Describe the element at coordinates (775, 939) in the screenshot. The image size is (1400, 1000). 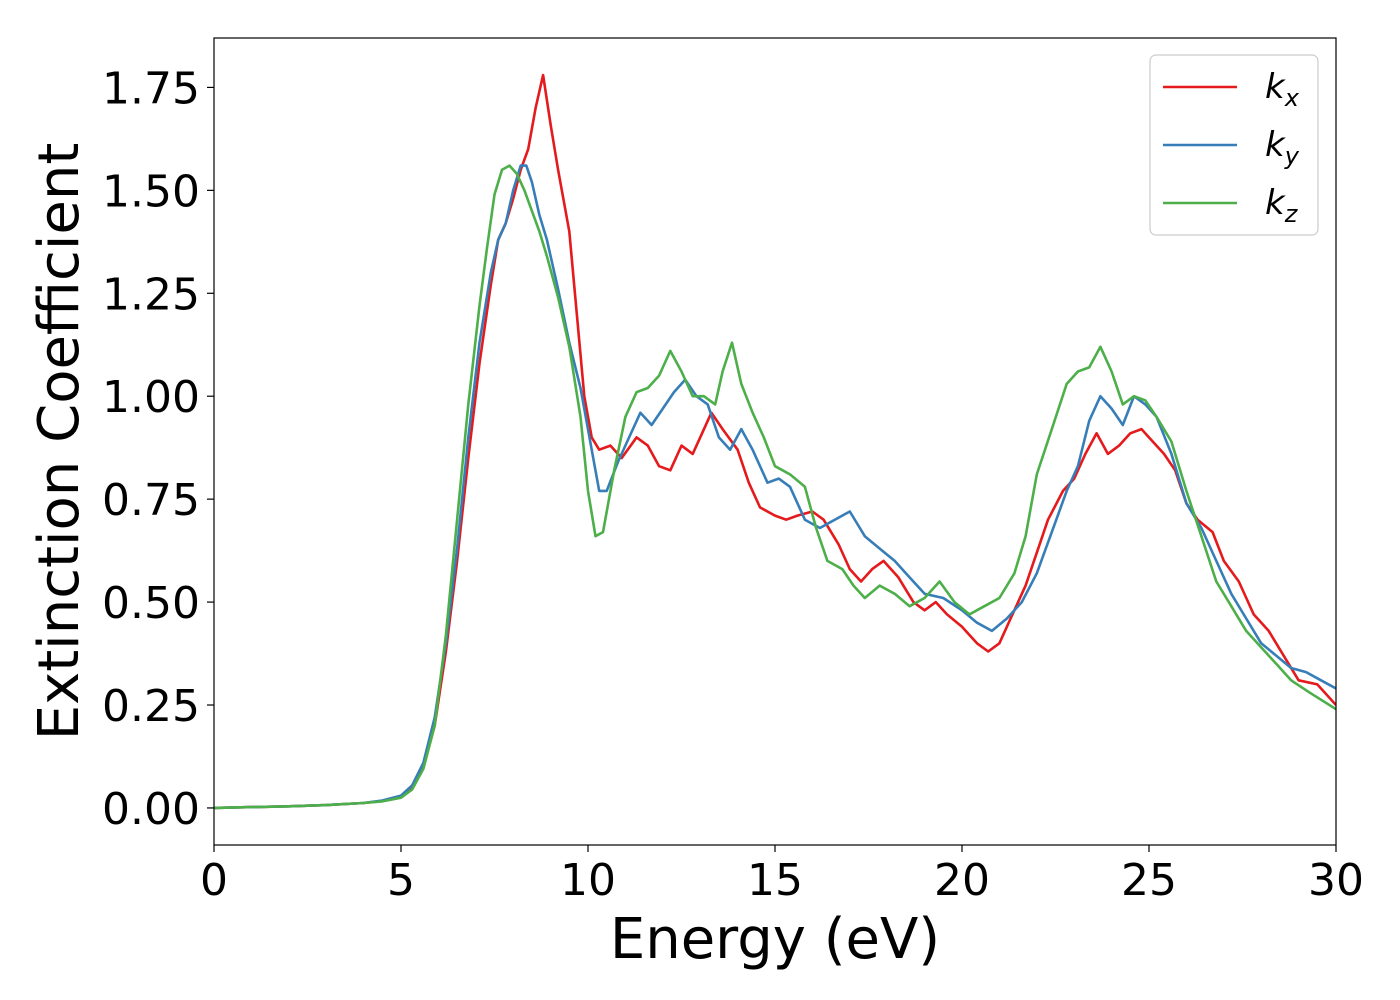
I see `x-axis-title: Energy (eV)` at that location.